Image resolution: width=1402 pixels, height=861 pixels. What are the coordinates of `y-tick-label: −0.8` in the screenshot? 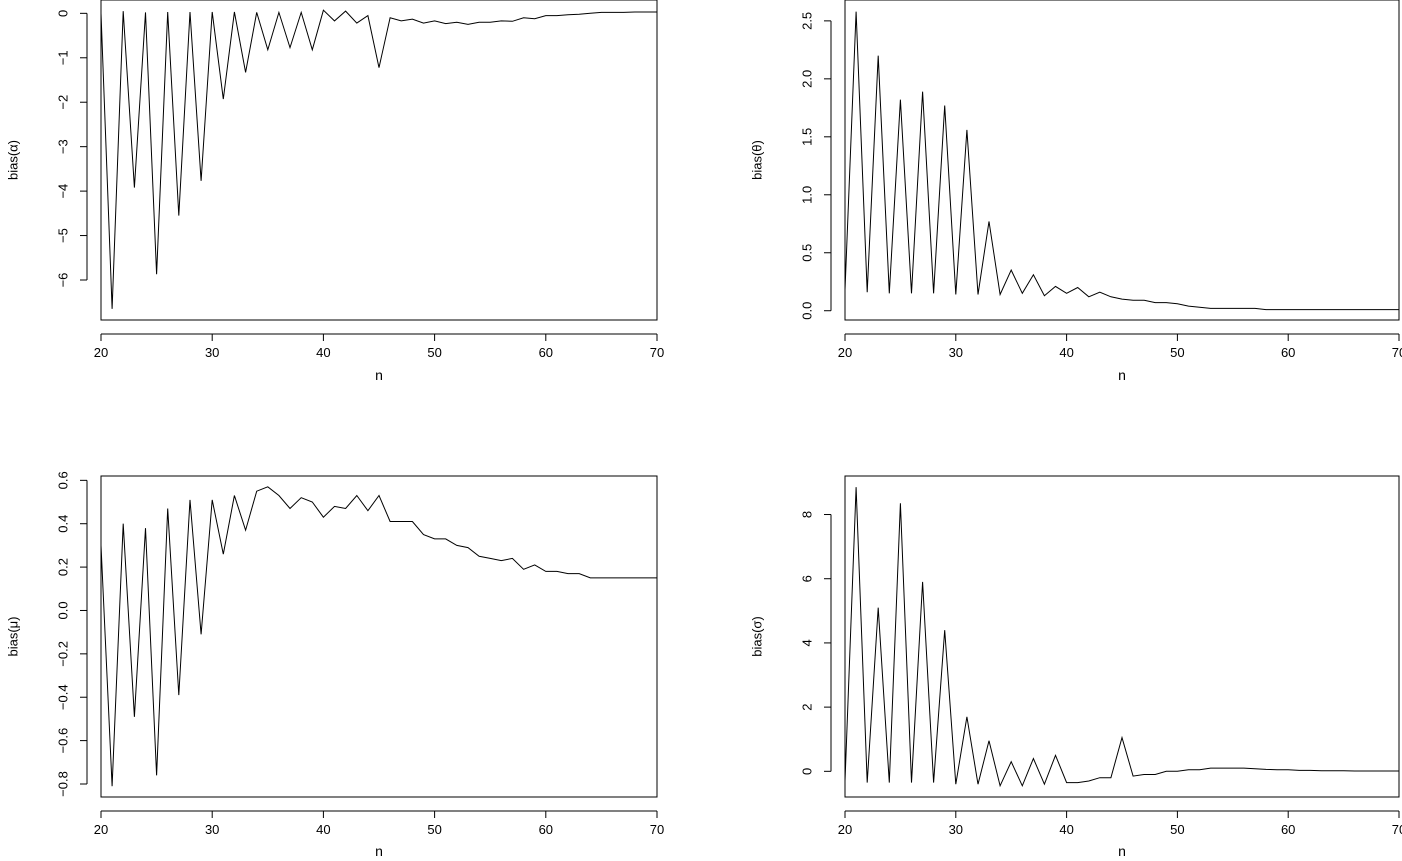 It's located at (62, 784).